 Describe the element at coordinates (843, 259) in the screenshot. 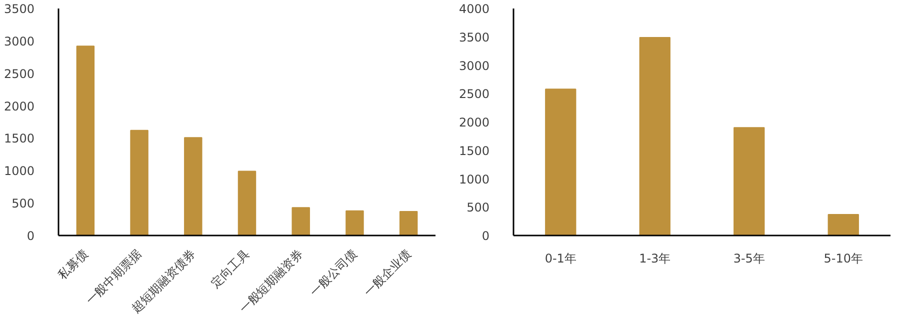

I see `x-tick-label: 5-10年` at that location.